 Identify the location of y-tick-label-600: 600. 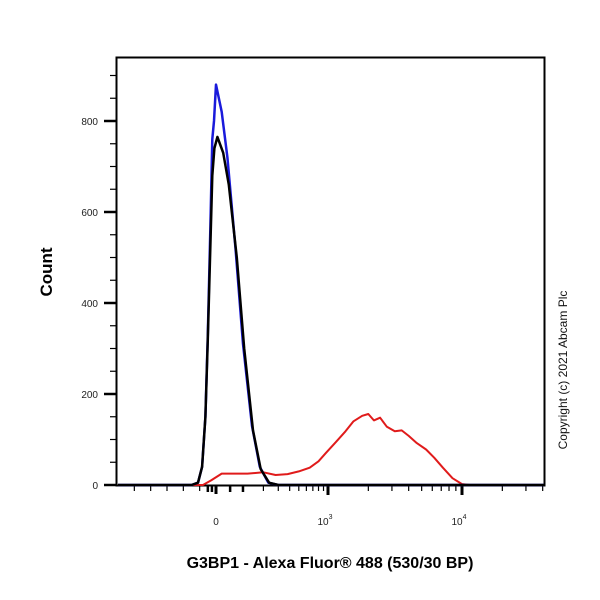
(89, 213).